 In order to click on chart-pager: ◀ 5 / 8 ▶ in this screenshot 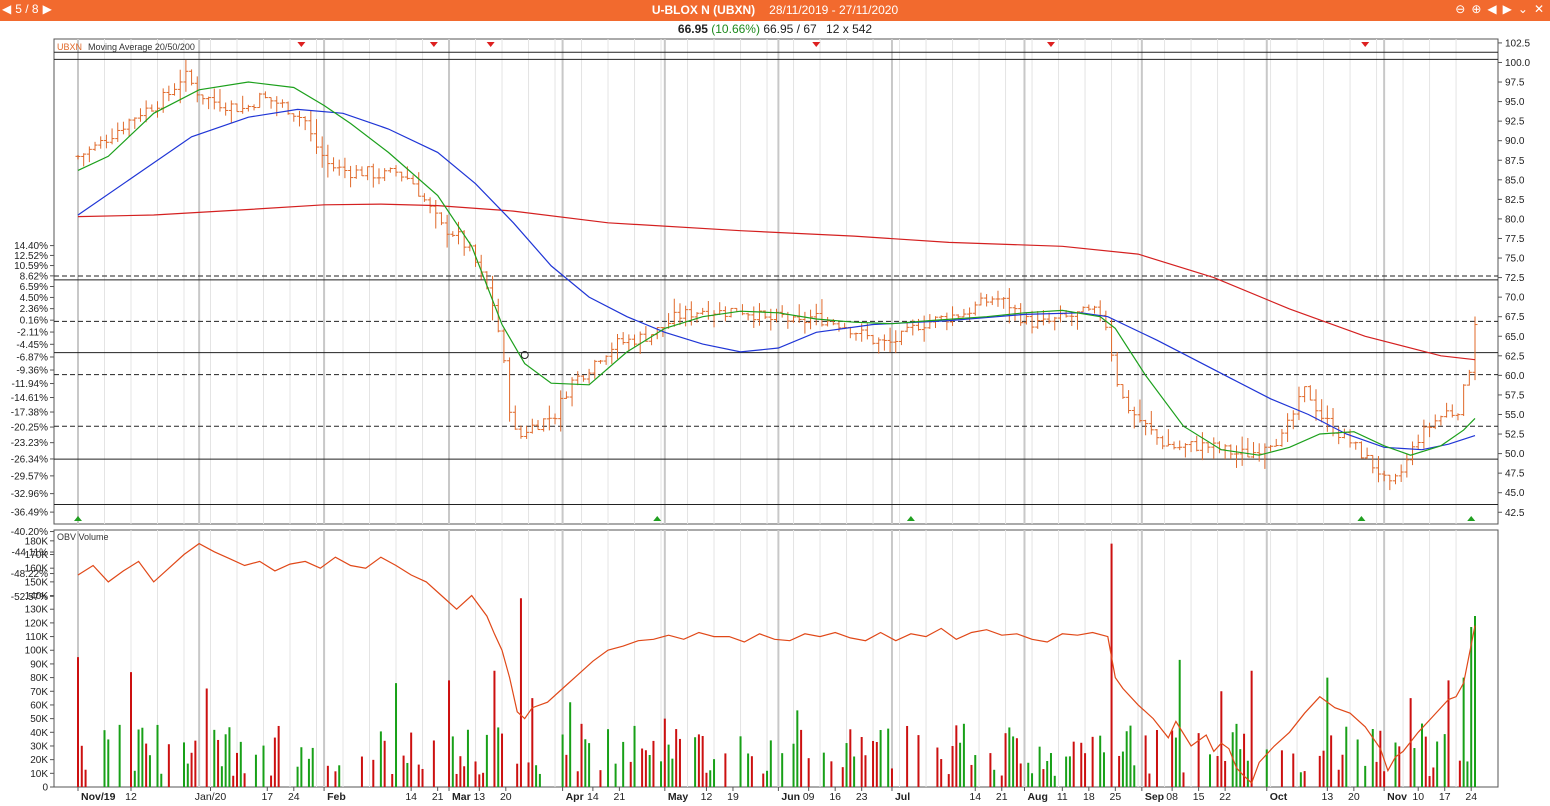, I will do `click(29, 9)`.